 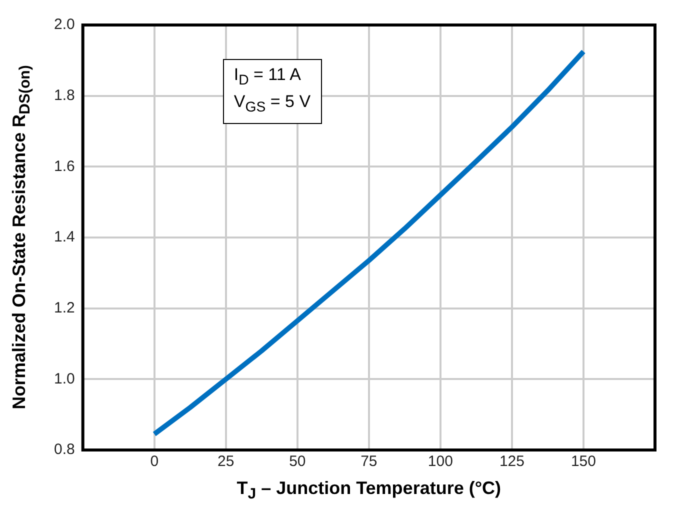 What do you see at coordinates (64, 25) in the screenshot?
I see `y-tick-label: 2.0` at bounding box center [64, 25].